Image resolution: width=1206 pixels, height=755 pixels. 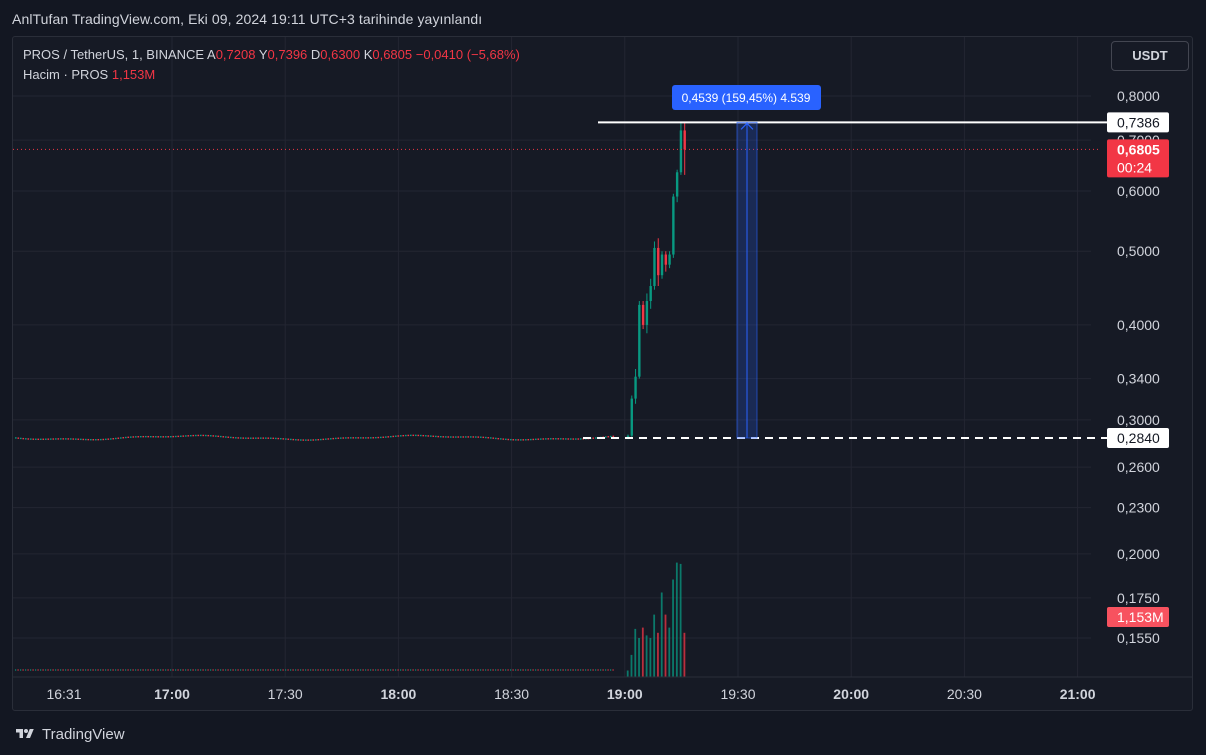 What do you see at coordinates (66, 74) in the screenshot?
I see `volume-label: Hacim · PROS` at bounding box center [66, 74].